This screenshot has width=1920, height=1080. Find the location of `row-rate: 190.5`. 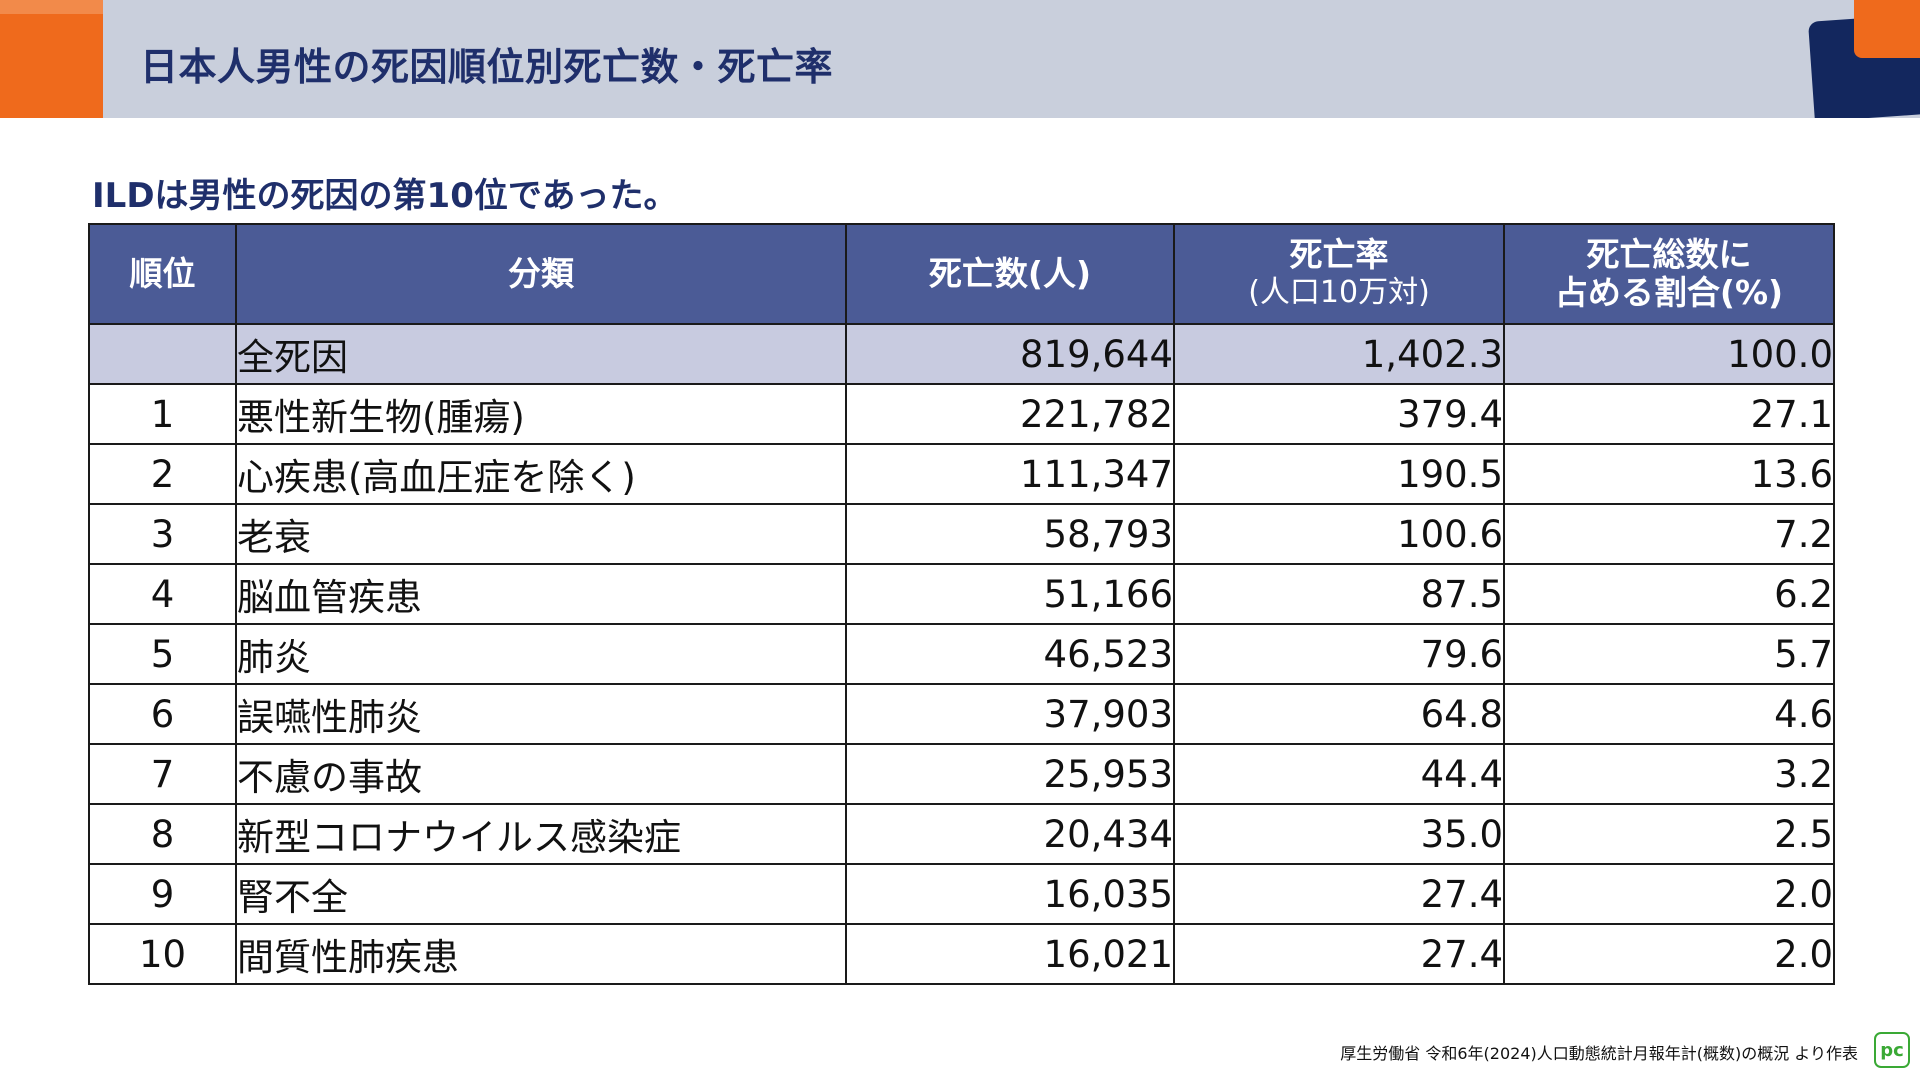

row-rate: 190.5 is located at coordinates (1339, 474).